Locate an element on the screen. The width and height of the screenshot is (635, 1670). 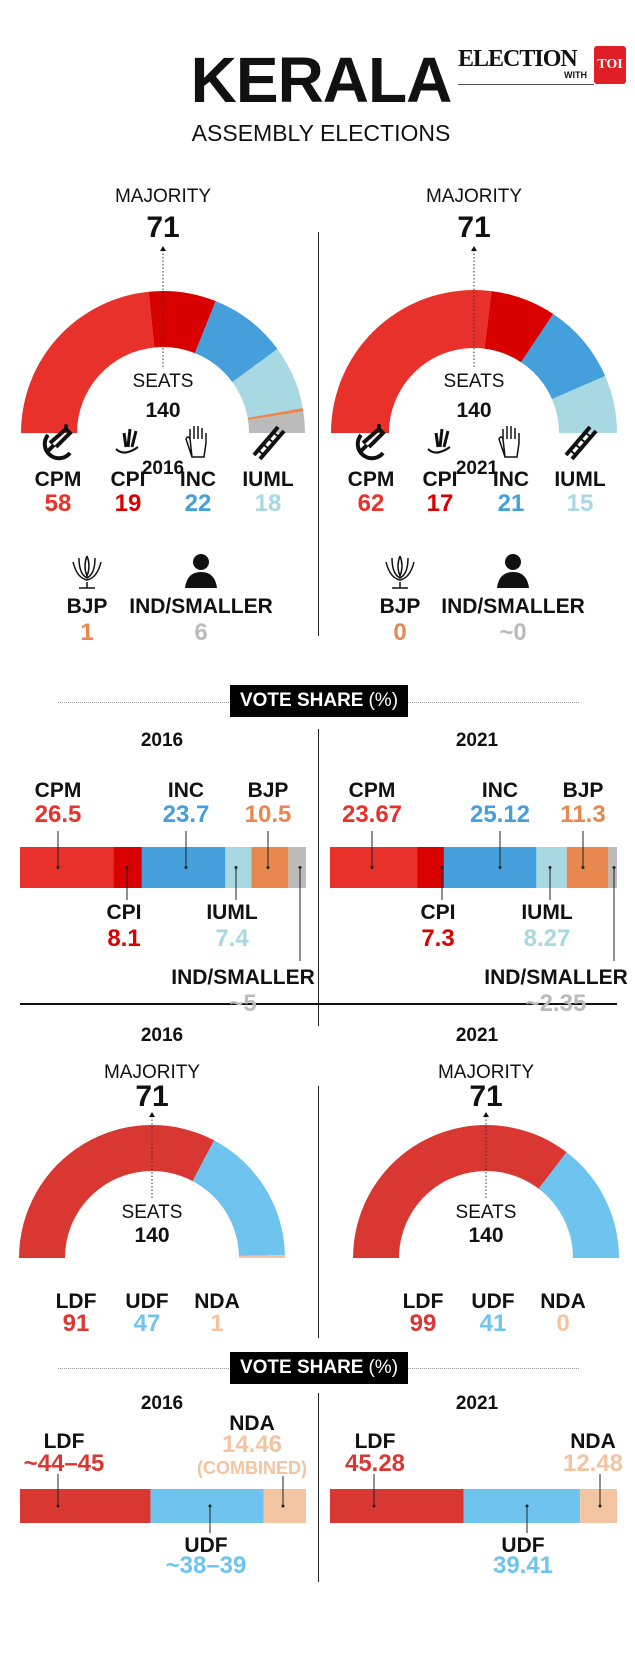
bar-segment-bjp is located at coordinates (587, 867).